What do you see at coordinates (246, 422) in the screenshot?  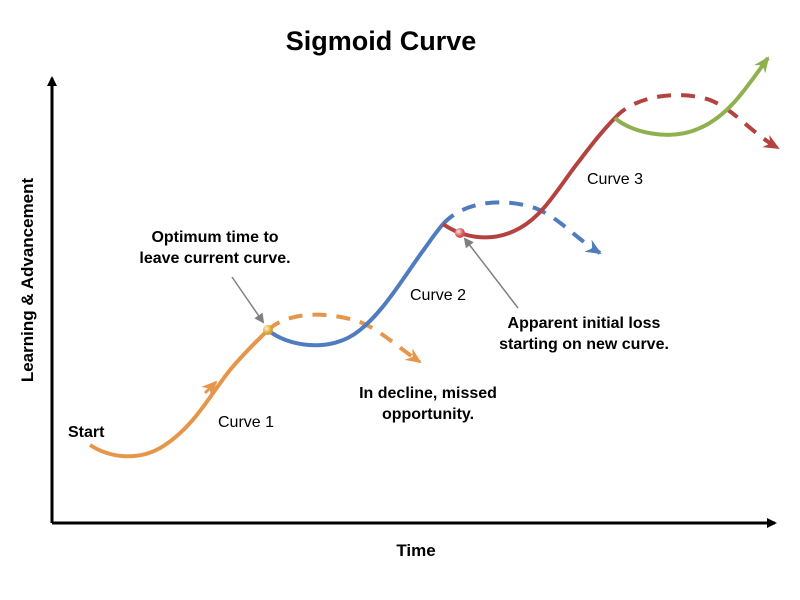 I see `curve-1-label: Curve 1` at bounding box center [246, 422].